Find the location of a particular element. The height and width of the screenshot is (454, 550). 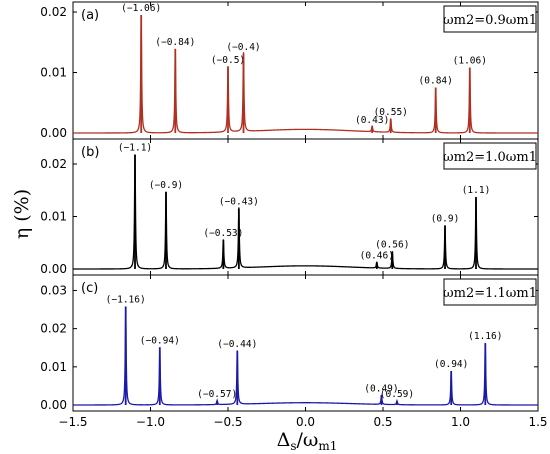

peak-label: (−1.16) is located at coordinates (126, 299).